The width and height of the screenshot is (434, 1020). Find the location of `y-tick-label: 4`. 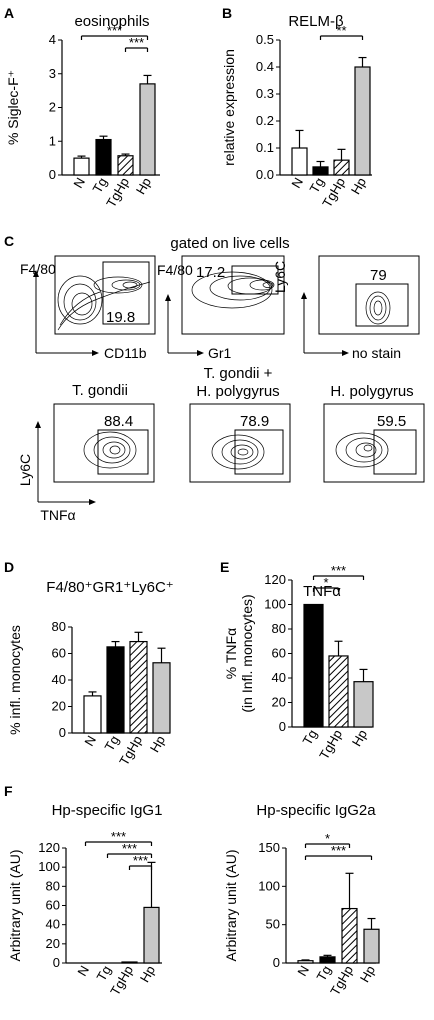

y-tick-label: 4 is located at coordinates (52, 39).